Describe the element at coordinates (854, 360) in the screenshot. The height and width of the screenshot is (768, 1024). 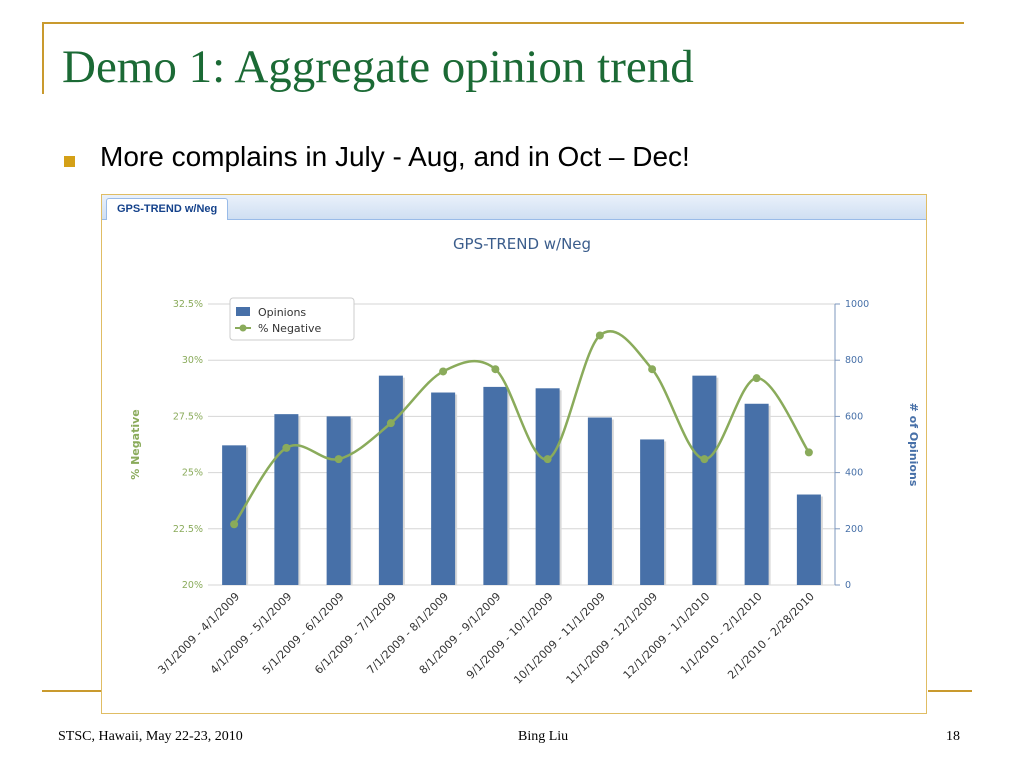
I see `right-axis-tick-label: 800` at that location.